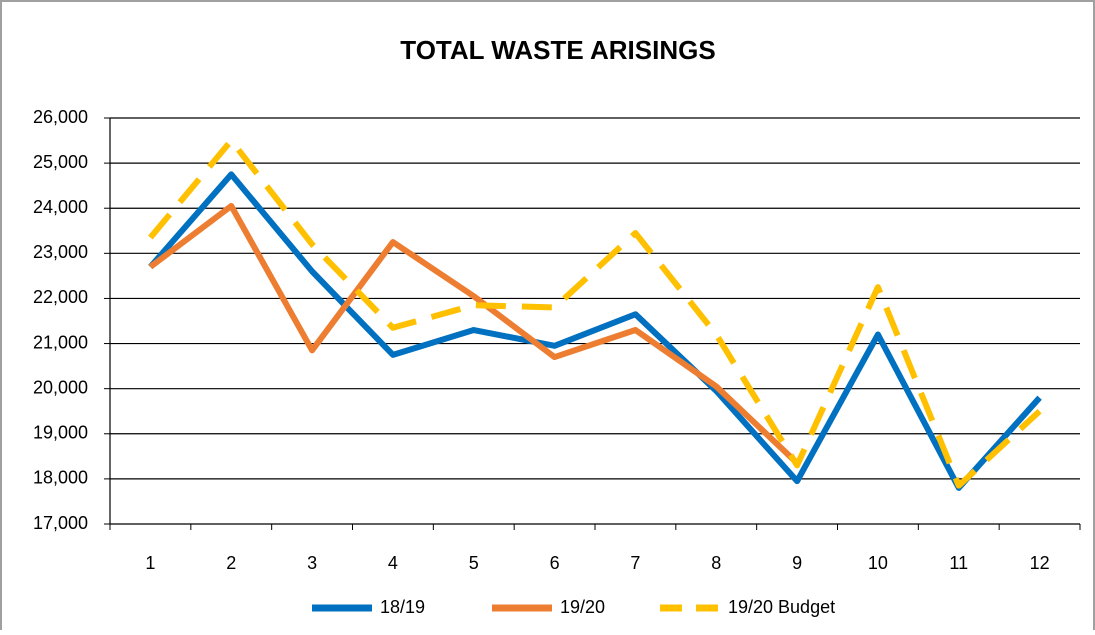 This screenshot has height=635, width=1095. I want to click on chart-title: TOTAL WASTE ARISINGS, so click(557, 50).